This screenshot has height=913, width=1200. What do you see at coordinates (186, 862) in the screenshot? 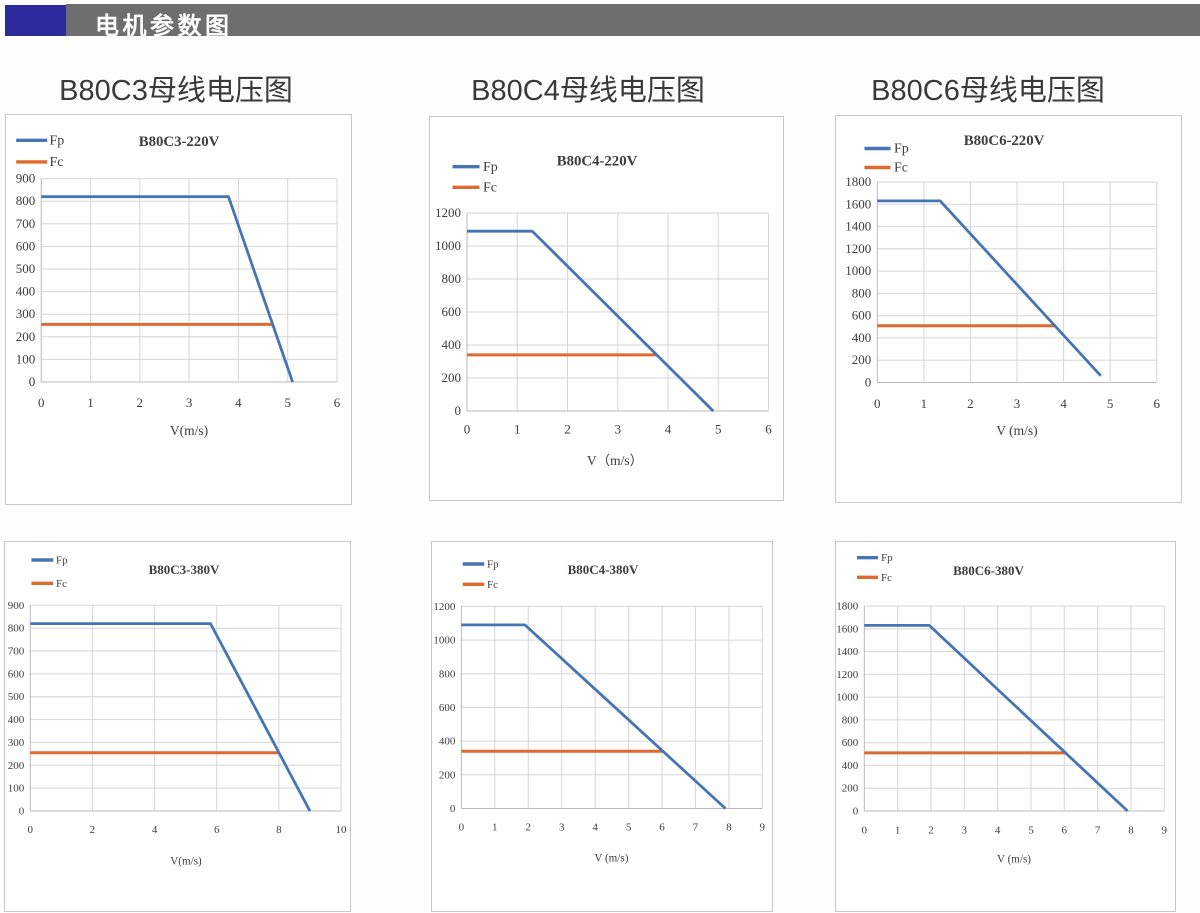
I see `svg-text: V(m/s)` at bounding box center [186, 862].